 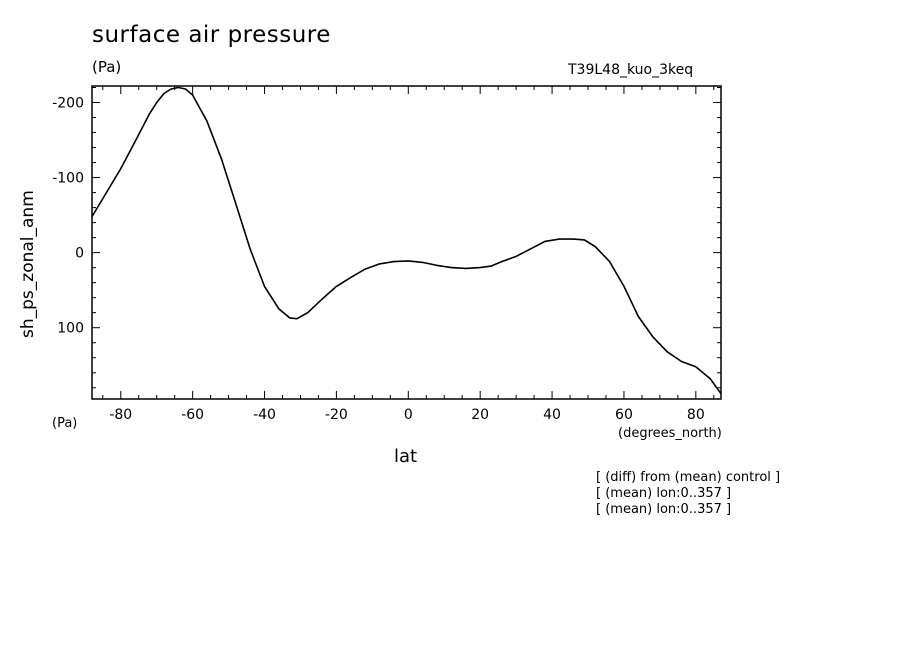 What do you see at coordinates (670, 433) in the screenshot?
I see `x-axis-units: (degrees_north)` at bounding box center [670, 433].